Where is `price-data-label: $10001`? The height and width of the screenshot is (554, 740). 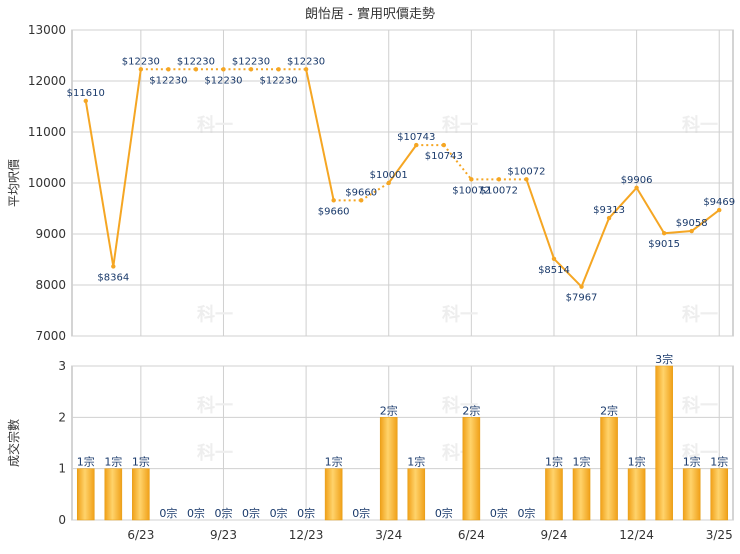 price-data-label: $10001 is located at coordinates (389, 175).